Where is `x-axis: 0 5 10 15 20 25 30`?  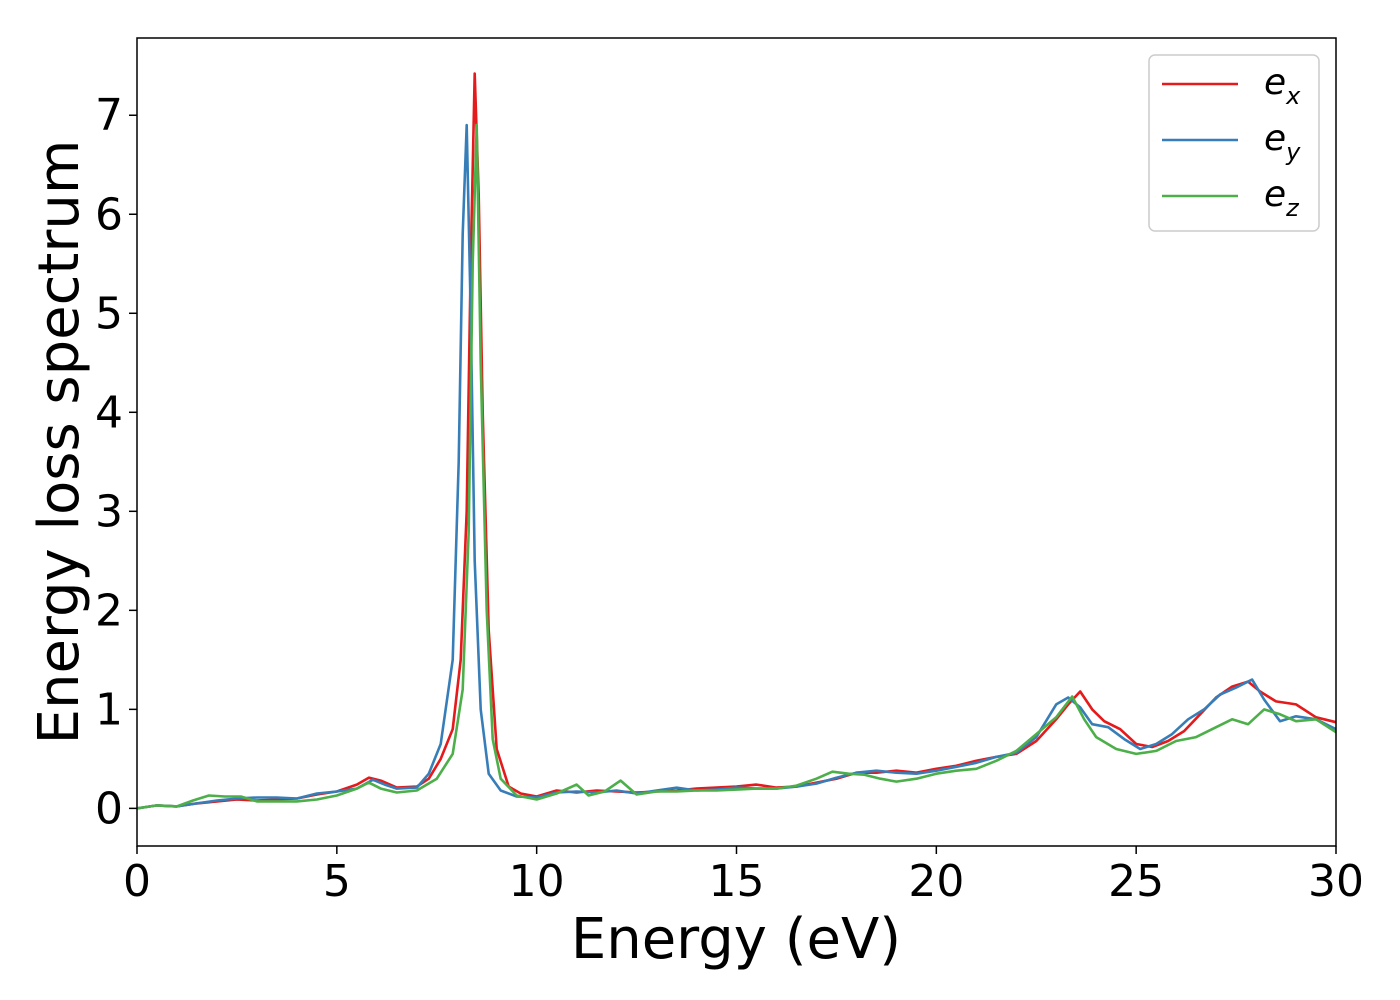 x-axis: 0 5 10 15 20 25 30 is located at coordinates (743, 876).